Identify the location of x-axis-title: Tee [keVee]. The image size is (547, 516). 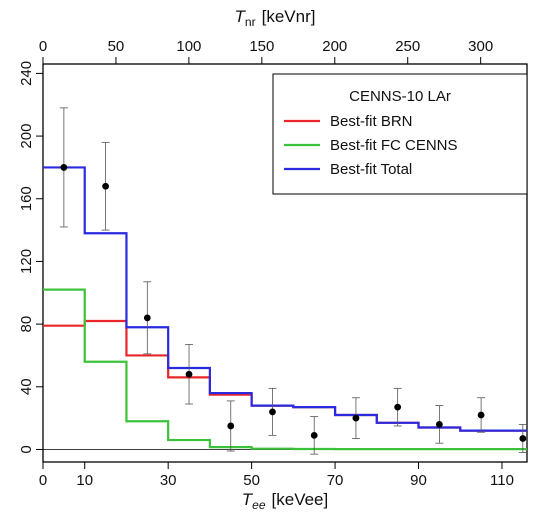
(285, 501).